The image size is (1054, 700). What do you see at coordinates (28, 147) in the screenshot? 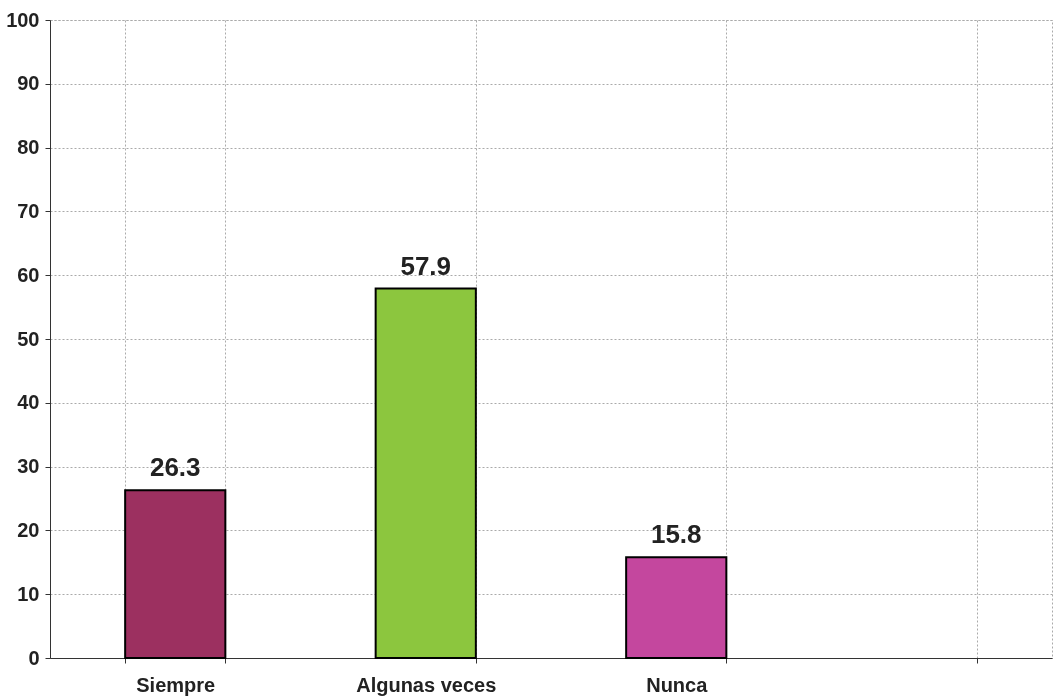
I see `y-tick-label: 80` at bounding box center [28, 147].